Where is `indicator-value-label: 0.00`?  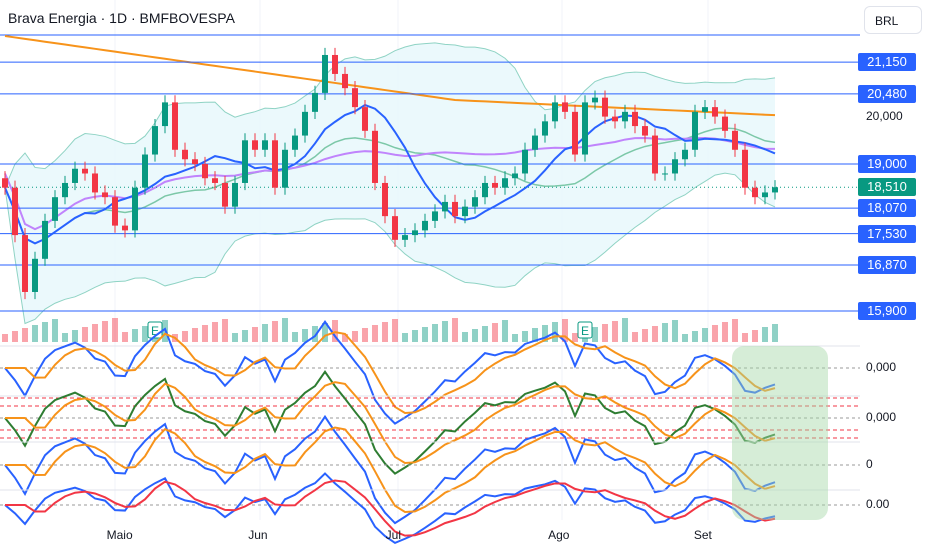 indicator-value-label: 0.00 is located at coordinates (878, 504).